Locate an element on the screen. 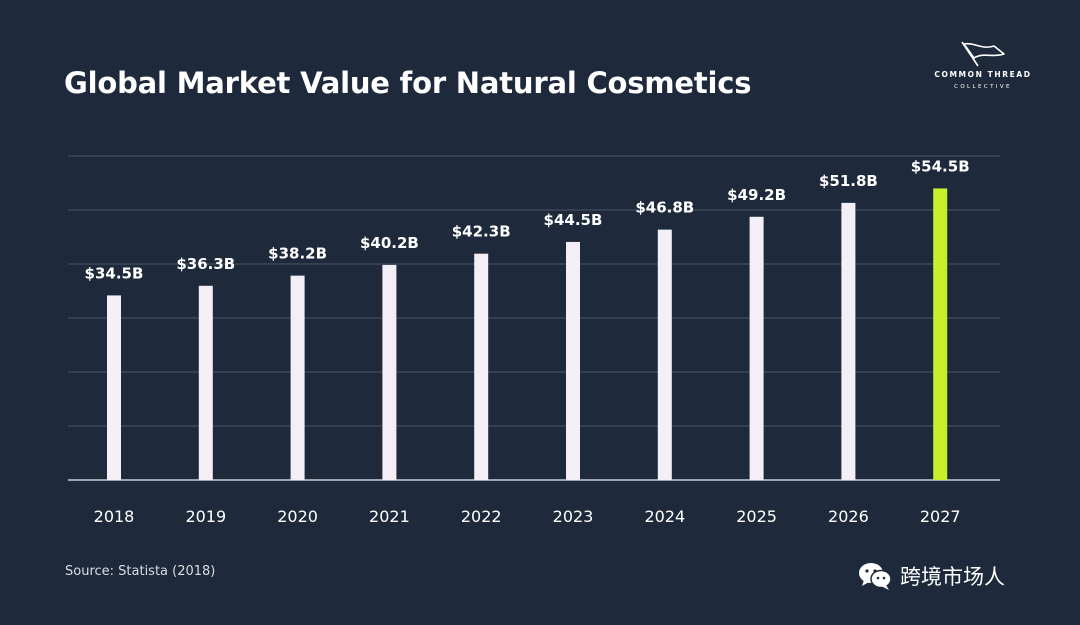  source-note: Source: Statista (2018) is located at coordinates (140, 571).